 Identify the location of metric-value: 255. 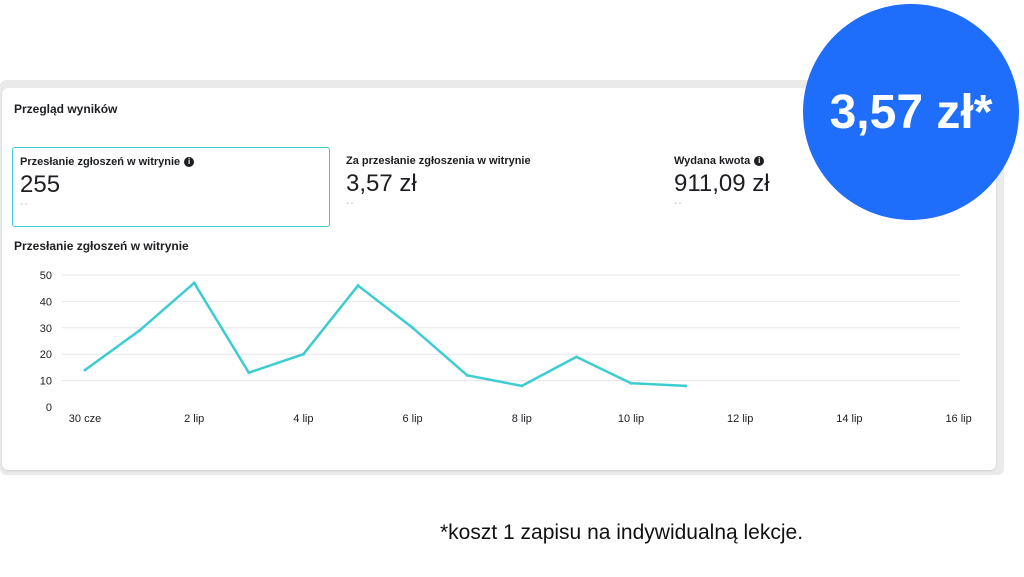
(40, 184).